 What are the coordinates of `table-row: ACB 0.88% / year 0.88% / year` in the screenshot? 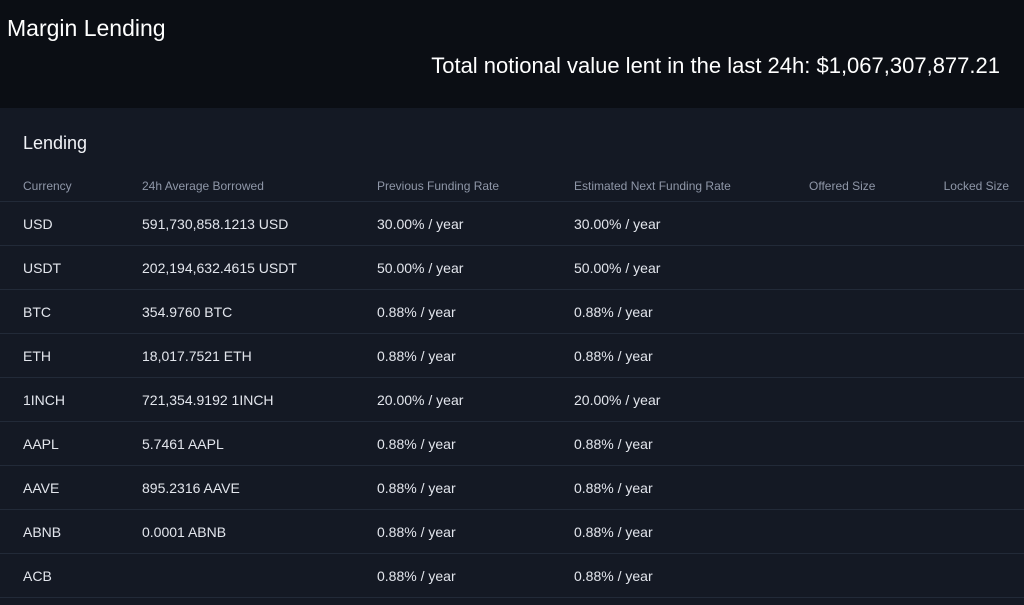 It's located at (512, 576).